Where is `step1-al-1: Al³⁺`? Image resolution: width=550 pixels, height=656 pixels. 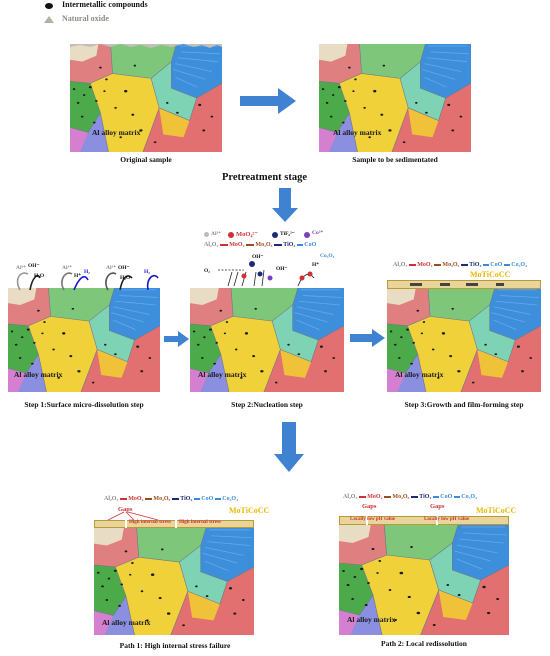
step1-al-1: Al³⁺ is located at coordinates (21, 268).